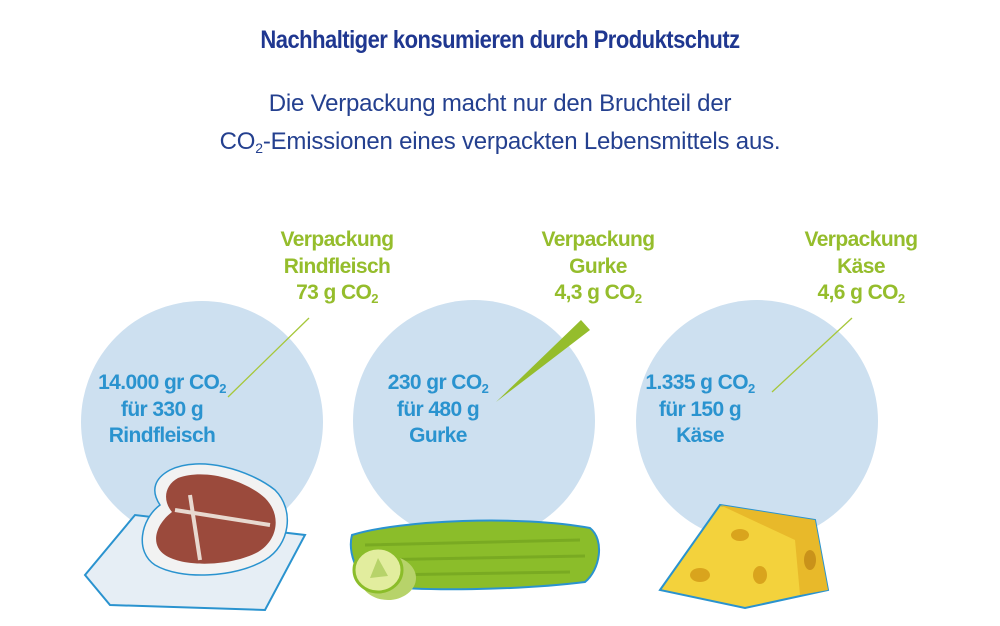 The width and height of the screenshot is (1000, 626). I want to click on packaging-co2: 4,6 g CO2, so click(861, 293).